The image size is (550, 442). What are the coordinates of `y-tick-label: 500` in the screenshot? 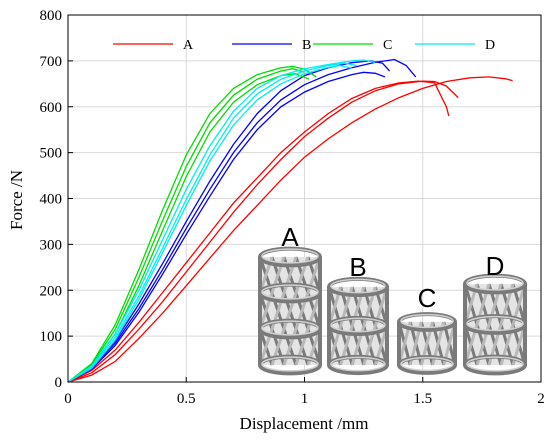 It's located at (51, 154).